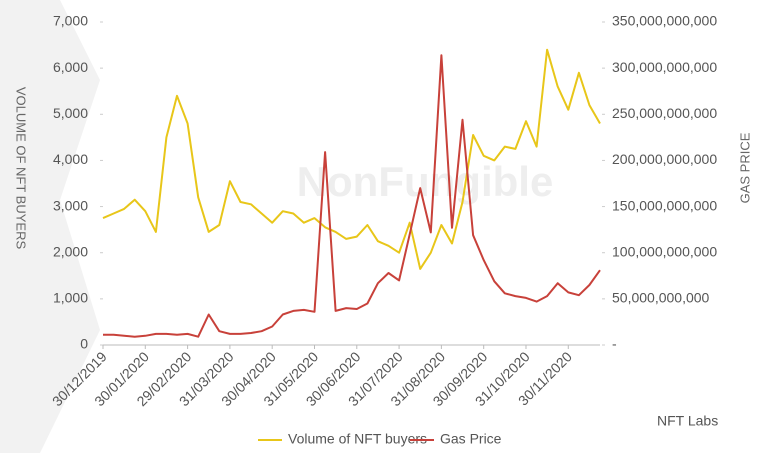 Image resolution: width=762 pixels, height=453 pixels. I want to click on y-tick-label: 4,000, so click(70, 159).